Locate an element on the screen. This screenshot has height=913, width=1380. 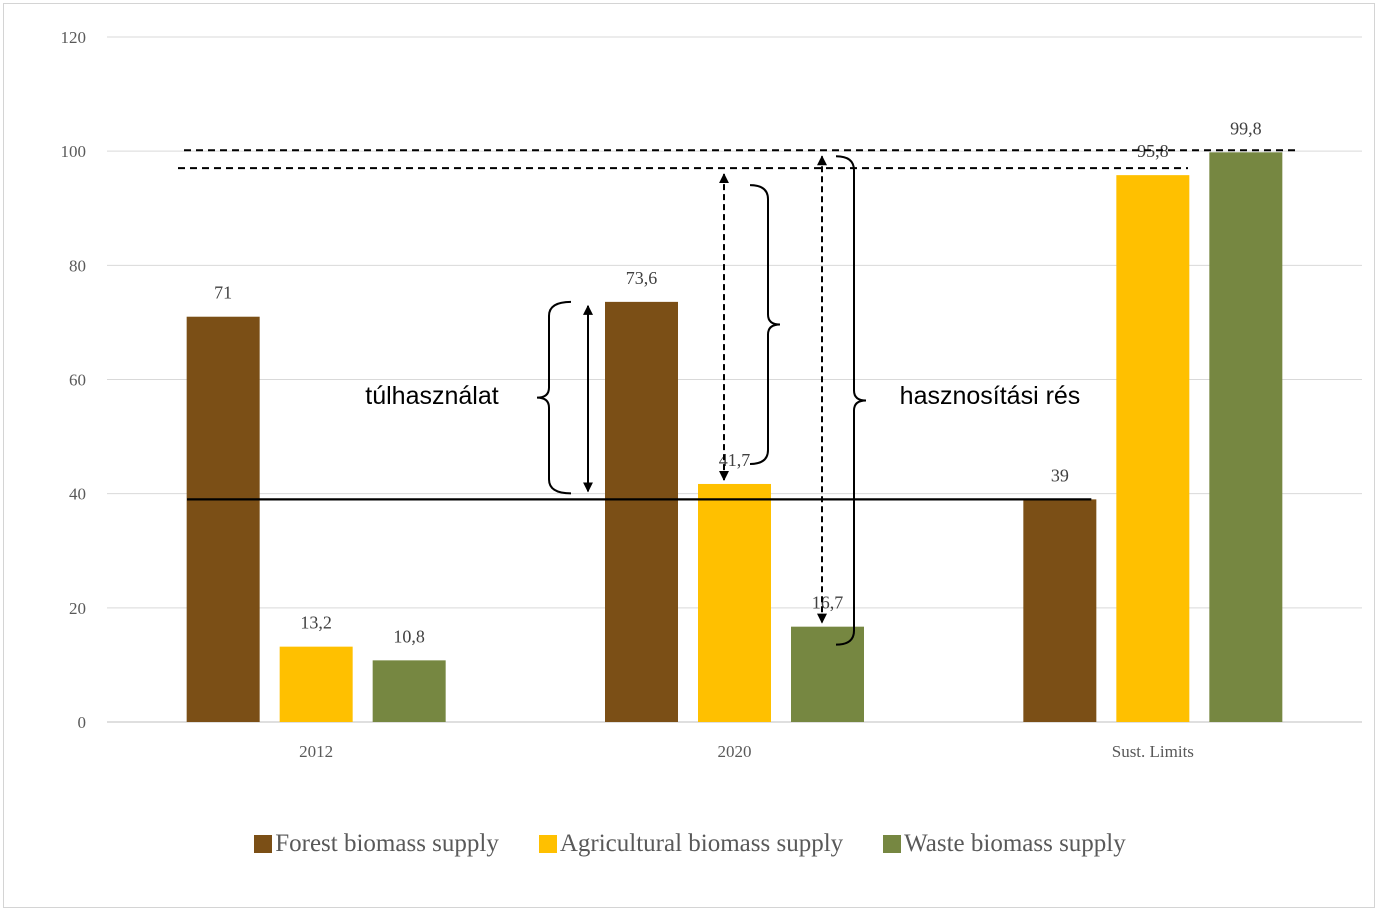
x-tick-label: 2012 is located at coordinates (316, 751).